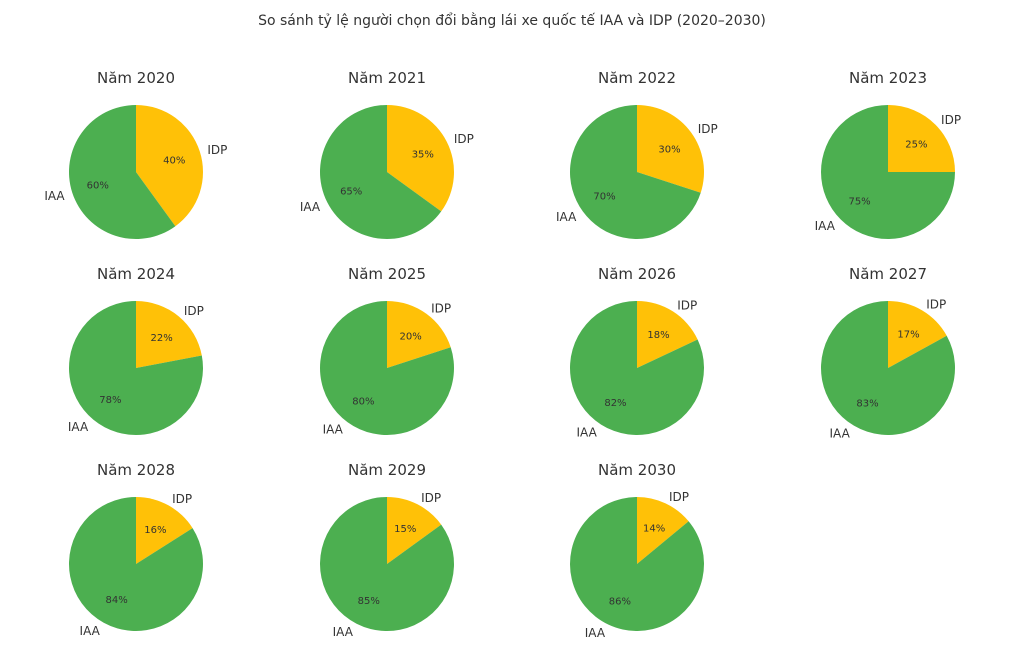 Image resolution: width=1024 pixels, height=658 pixels. What do you see at coordinates (363, 402) in the screenshot?
I see `pct-label-iaa: 80%` at bounding box center [363, 402].